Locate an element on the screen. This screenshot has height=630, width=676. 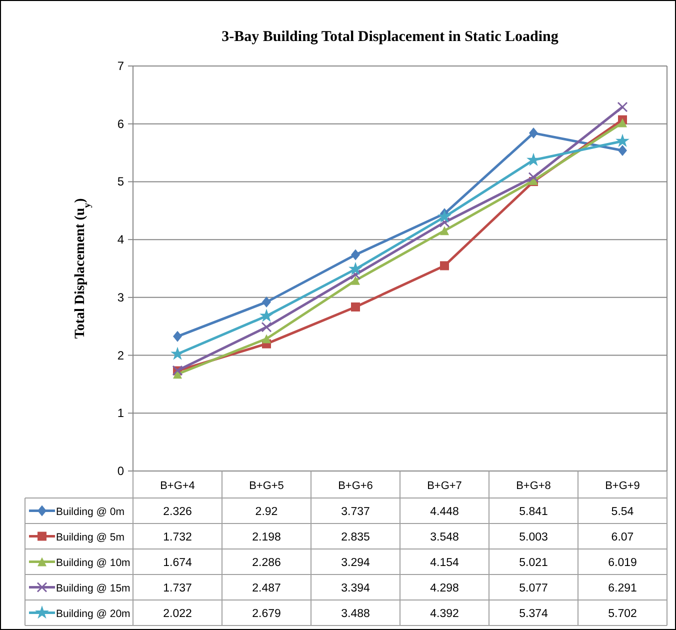
data-label: 6.07 is located at coordinates (622, 537).